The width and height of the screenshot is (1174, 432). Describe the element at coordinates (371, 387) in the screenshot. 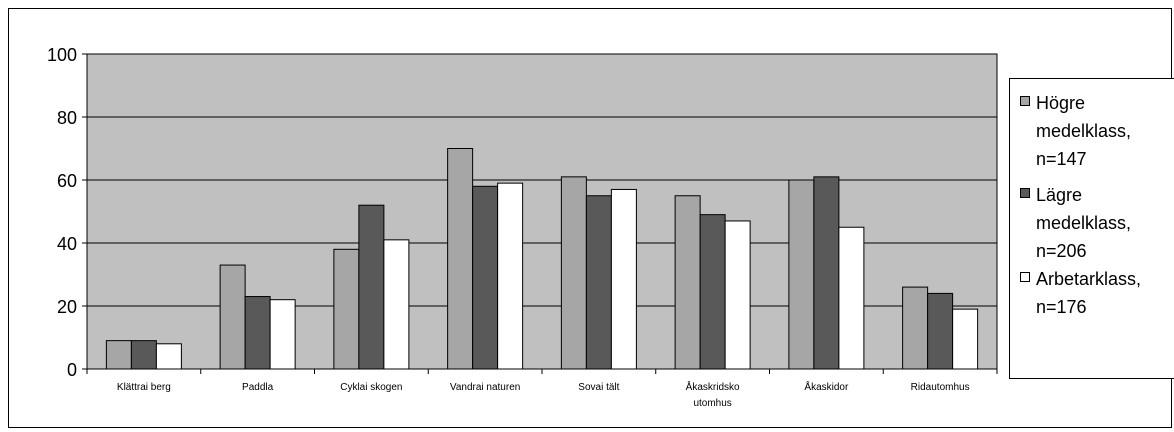

I see `x-tick-label: Cyklai skogen` at that location.